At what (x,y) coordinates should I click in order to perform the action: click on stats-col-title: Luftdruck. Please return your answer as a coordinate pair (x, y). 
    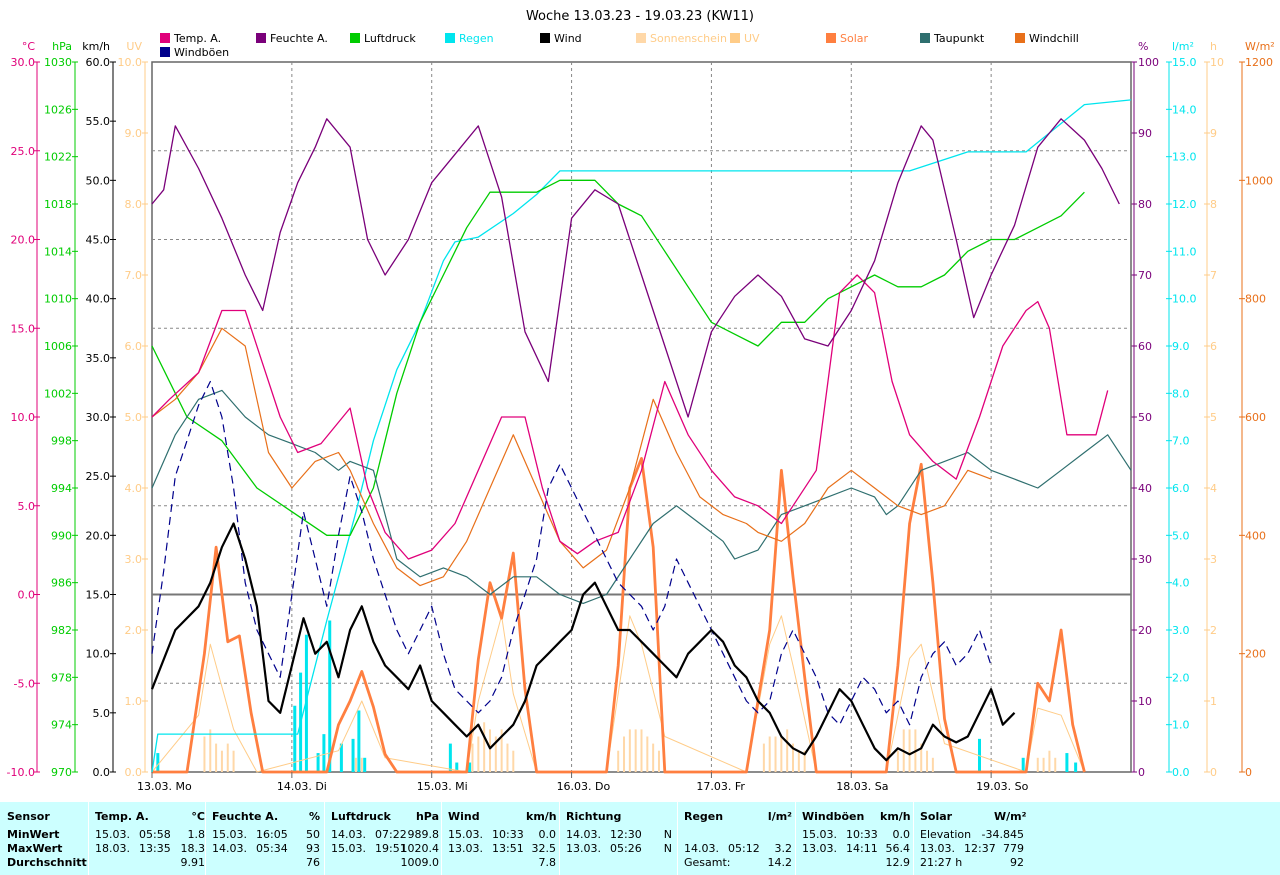
    Looking at the image, I should click on (361, 816).